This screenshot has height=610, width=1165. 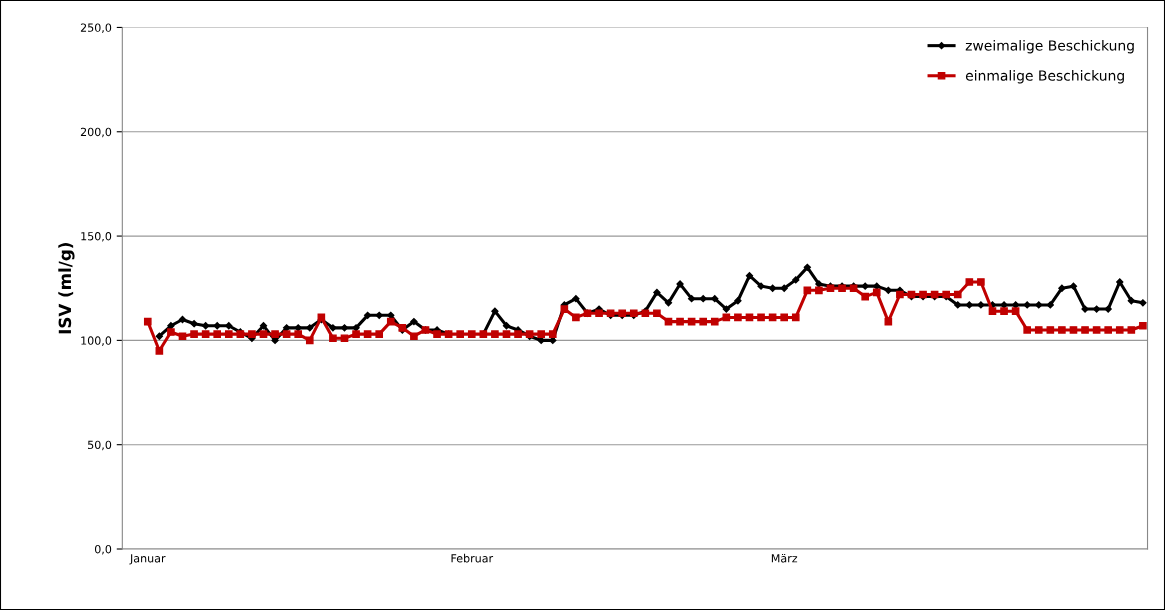 I want to click on x-tick-label: März, so click(x=784, y=558).